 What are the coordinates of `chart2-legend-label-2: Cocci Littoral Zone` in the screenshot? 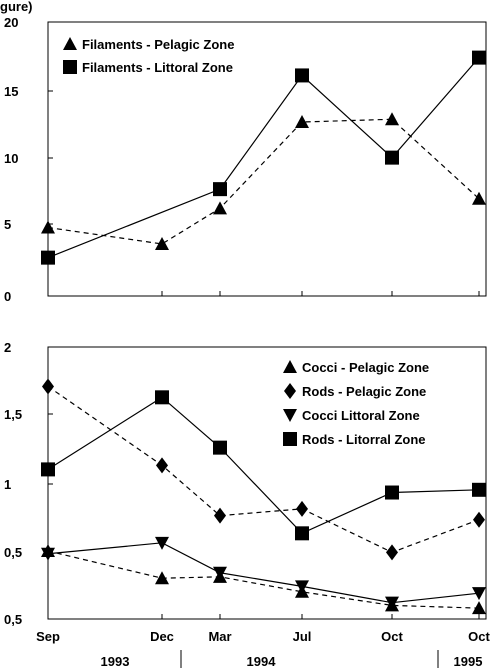 It's located at (361, 415).